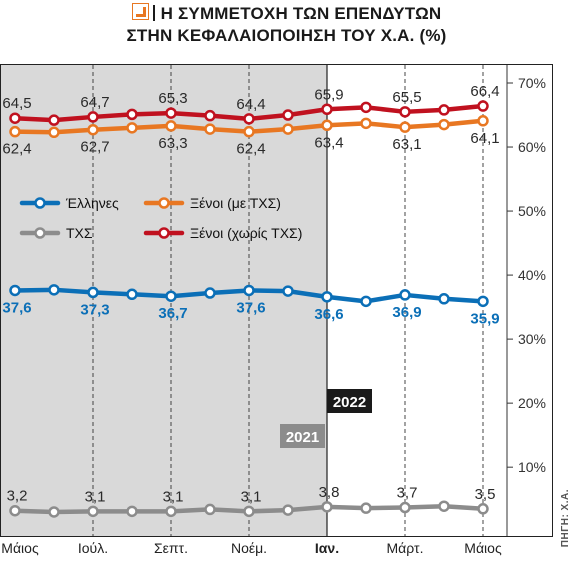  What do you see at coordinates (532, 275) in the screenshot?
I see `y-tick-label: 40%` at bounding box center [532, 275].